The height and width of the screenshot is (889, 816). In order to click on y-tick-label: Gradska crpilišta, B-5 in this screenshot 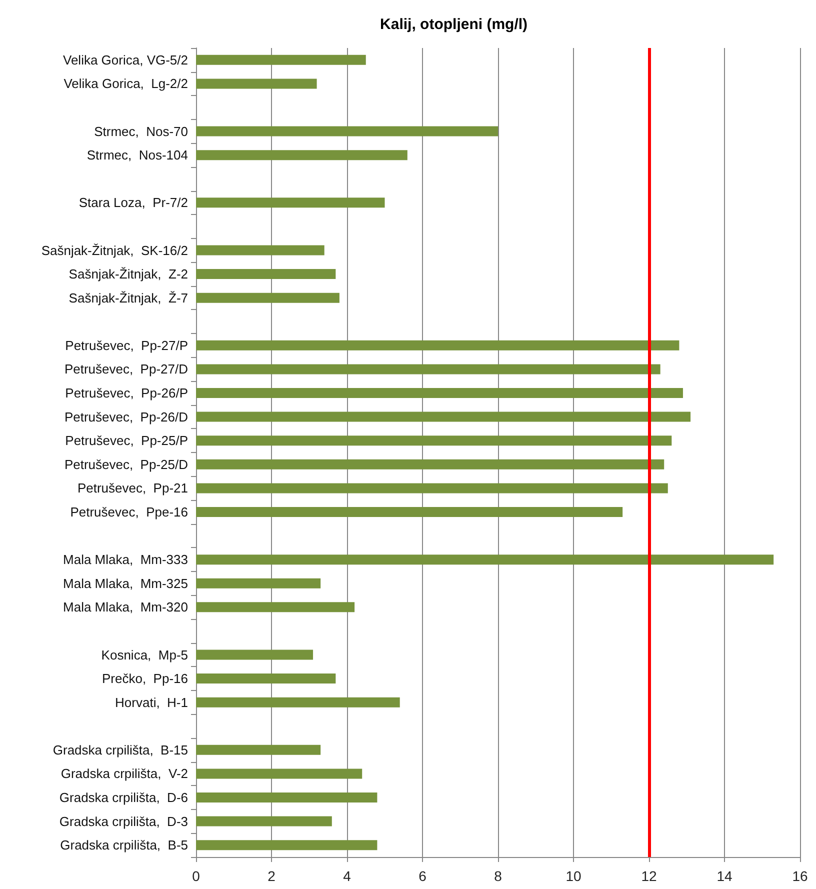, I will do `click(124, 845)`.